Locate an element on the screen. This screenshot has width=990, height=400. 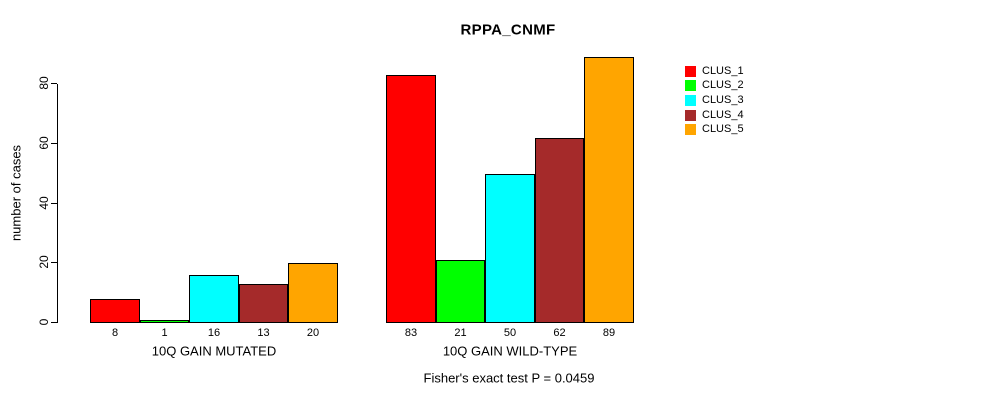
legend-item: CLUS_3 is located at coordinates (714, 100).